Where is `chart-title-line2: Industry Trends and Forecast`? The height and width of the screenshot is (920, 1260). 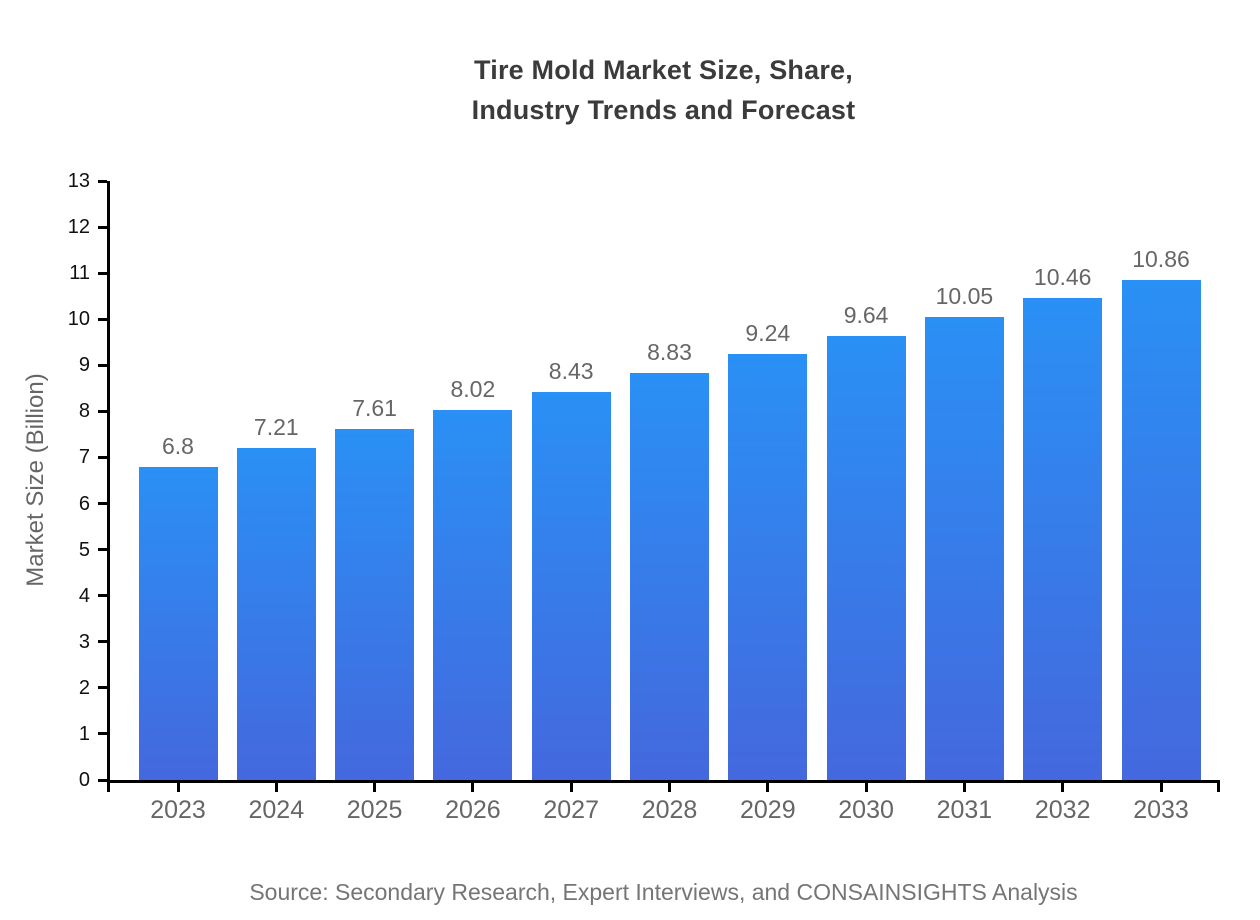
chart-title-line2: Industry Trends and Forecast is located at coordinates (663, 110).